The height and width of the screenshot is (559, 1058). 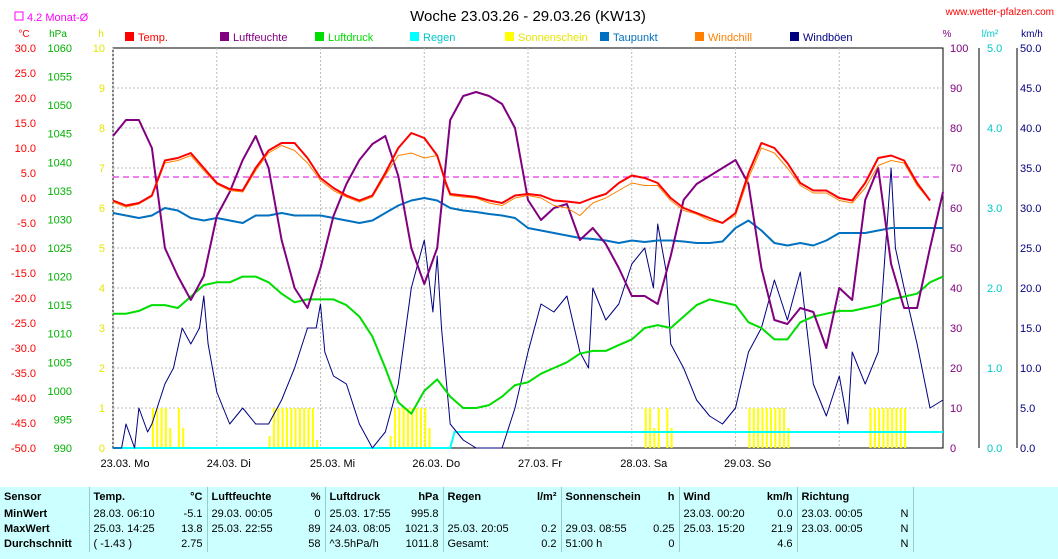 I want to click on legend-label: Windchill, so click(x=730, y=38).